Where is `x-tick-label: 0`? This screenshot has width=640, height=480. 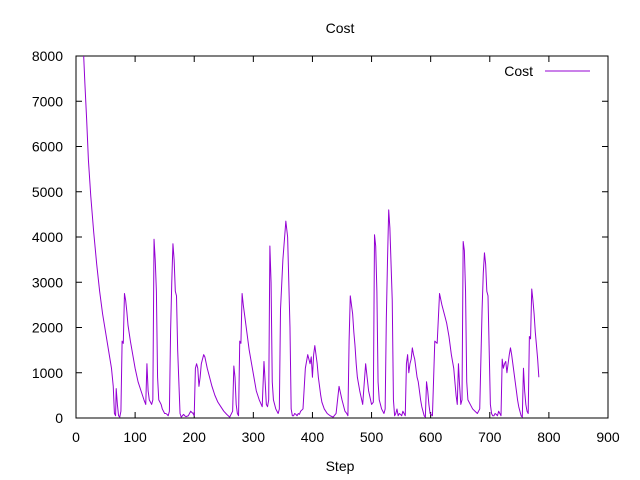 x-tick-label: 0 is located at coordinates (76, 437).